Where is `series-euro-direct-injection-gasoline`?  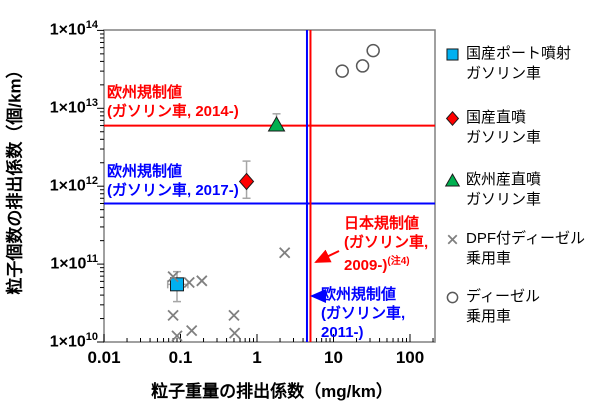 series-euro-direct-injection-gasoline is located at coordinates (276, 123).